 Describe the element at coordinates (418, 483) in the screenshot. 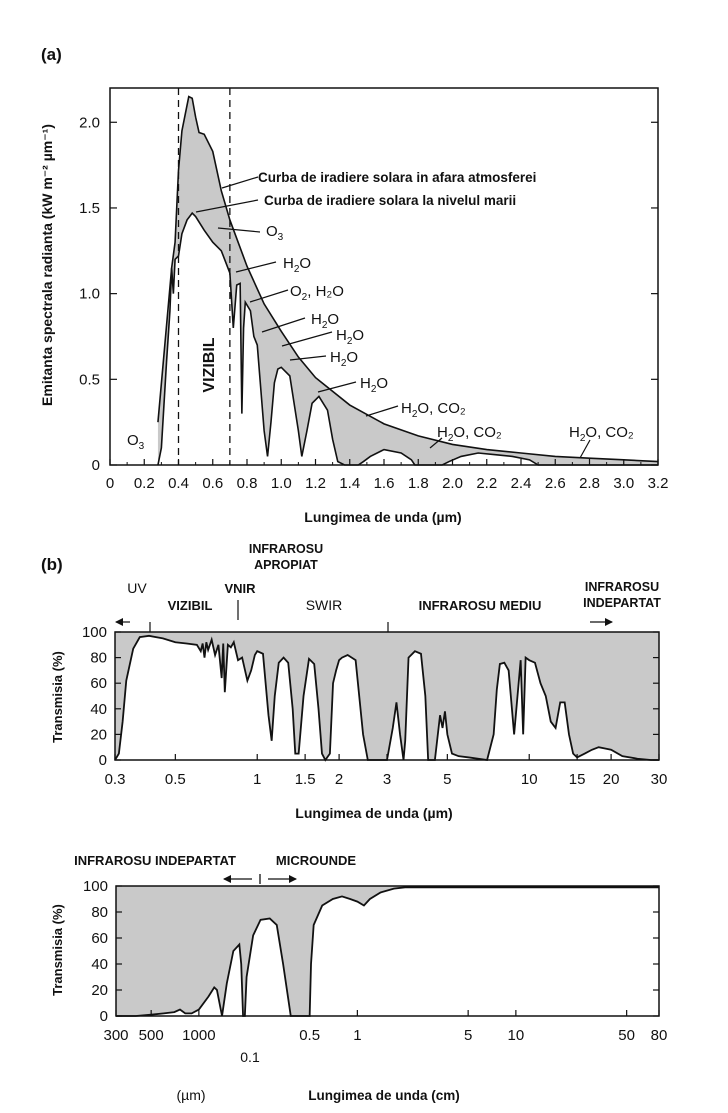

I see `x-tick-label: 1.8` at that location.